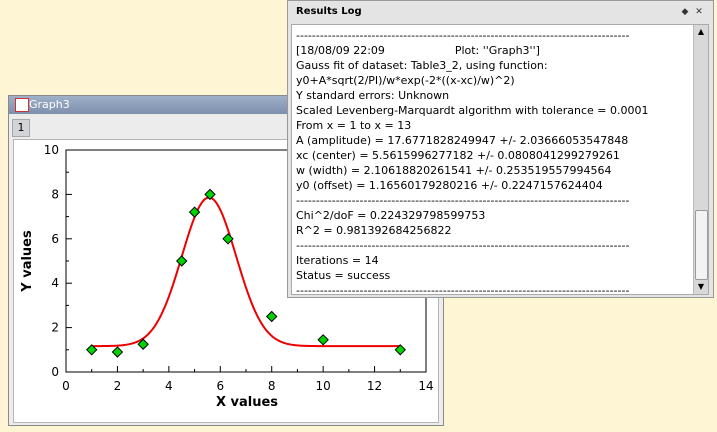 The width and height of the screenshot is (717, 432). What do you see at coordinates (169, 386) in the screenshot?
I see `x-tick-label: 4` at bounding box center [169, 386].